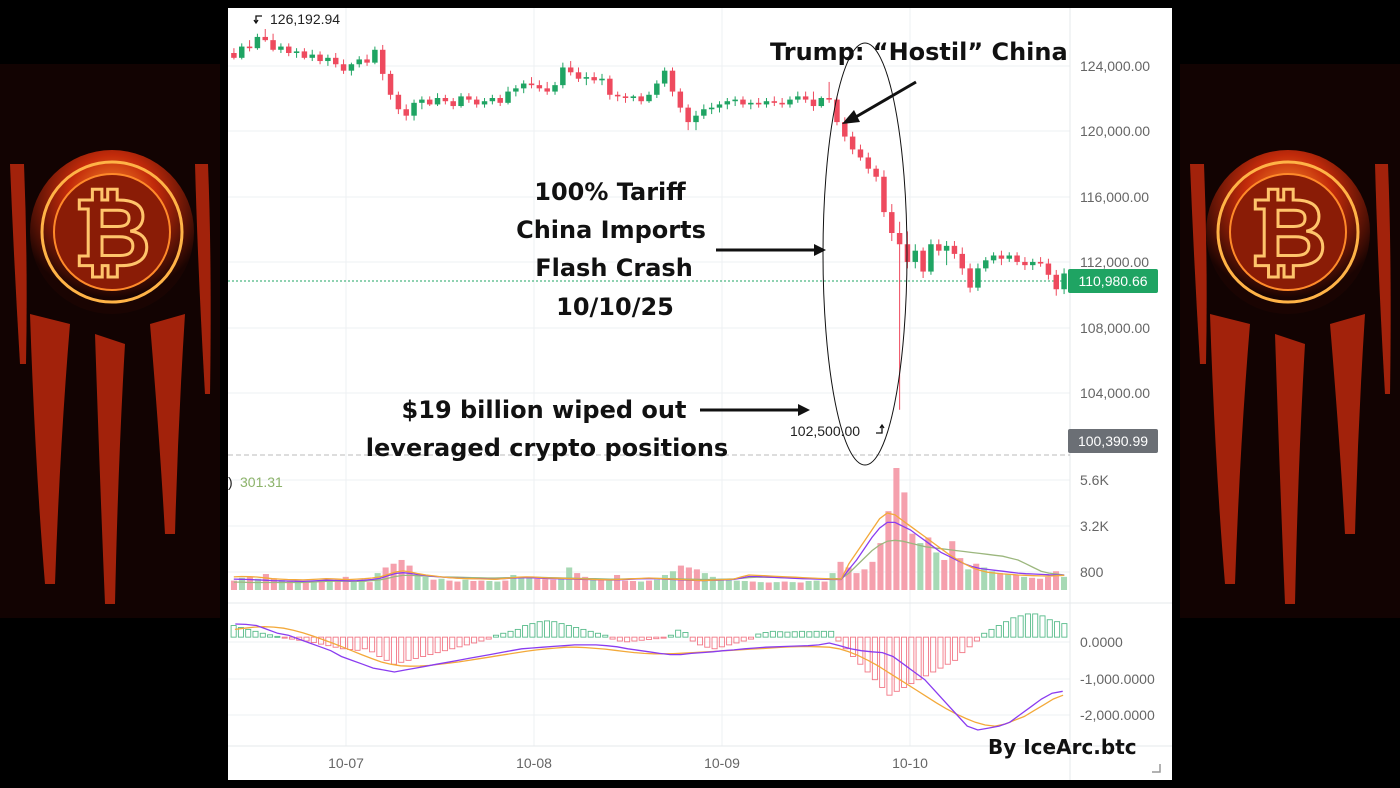 This screenshot has height=788, width=1400. I want to click on resize-corner-icon, so click(1156, 768).